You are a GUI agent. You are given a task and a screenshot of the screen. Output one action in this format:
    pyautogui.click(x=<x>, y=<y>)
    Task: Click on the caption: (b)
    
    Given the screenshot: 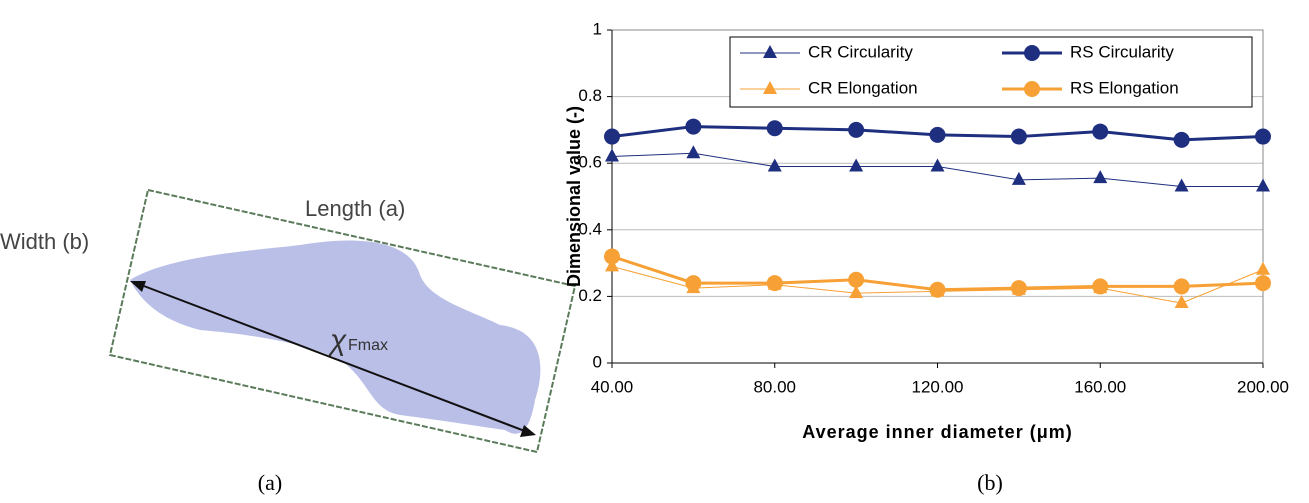 What is the action you would take?
    pyautogui.click(x=990, y=482)
    